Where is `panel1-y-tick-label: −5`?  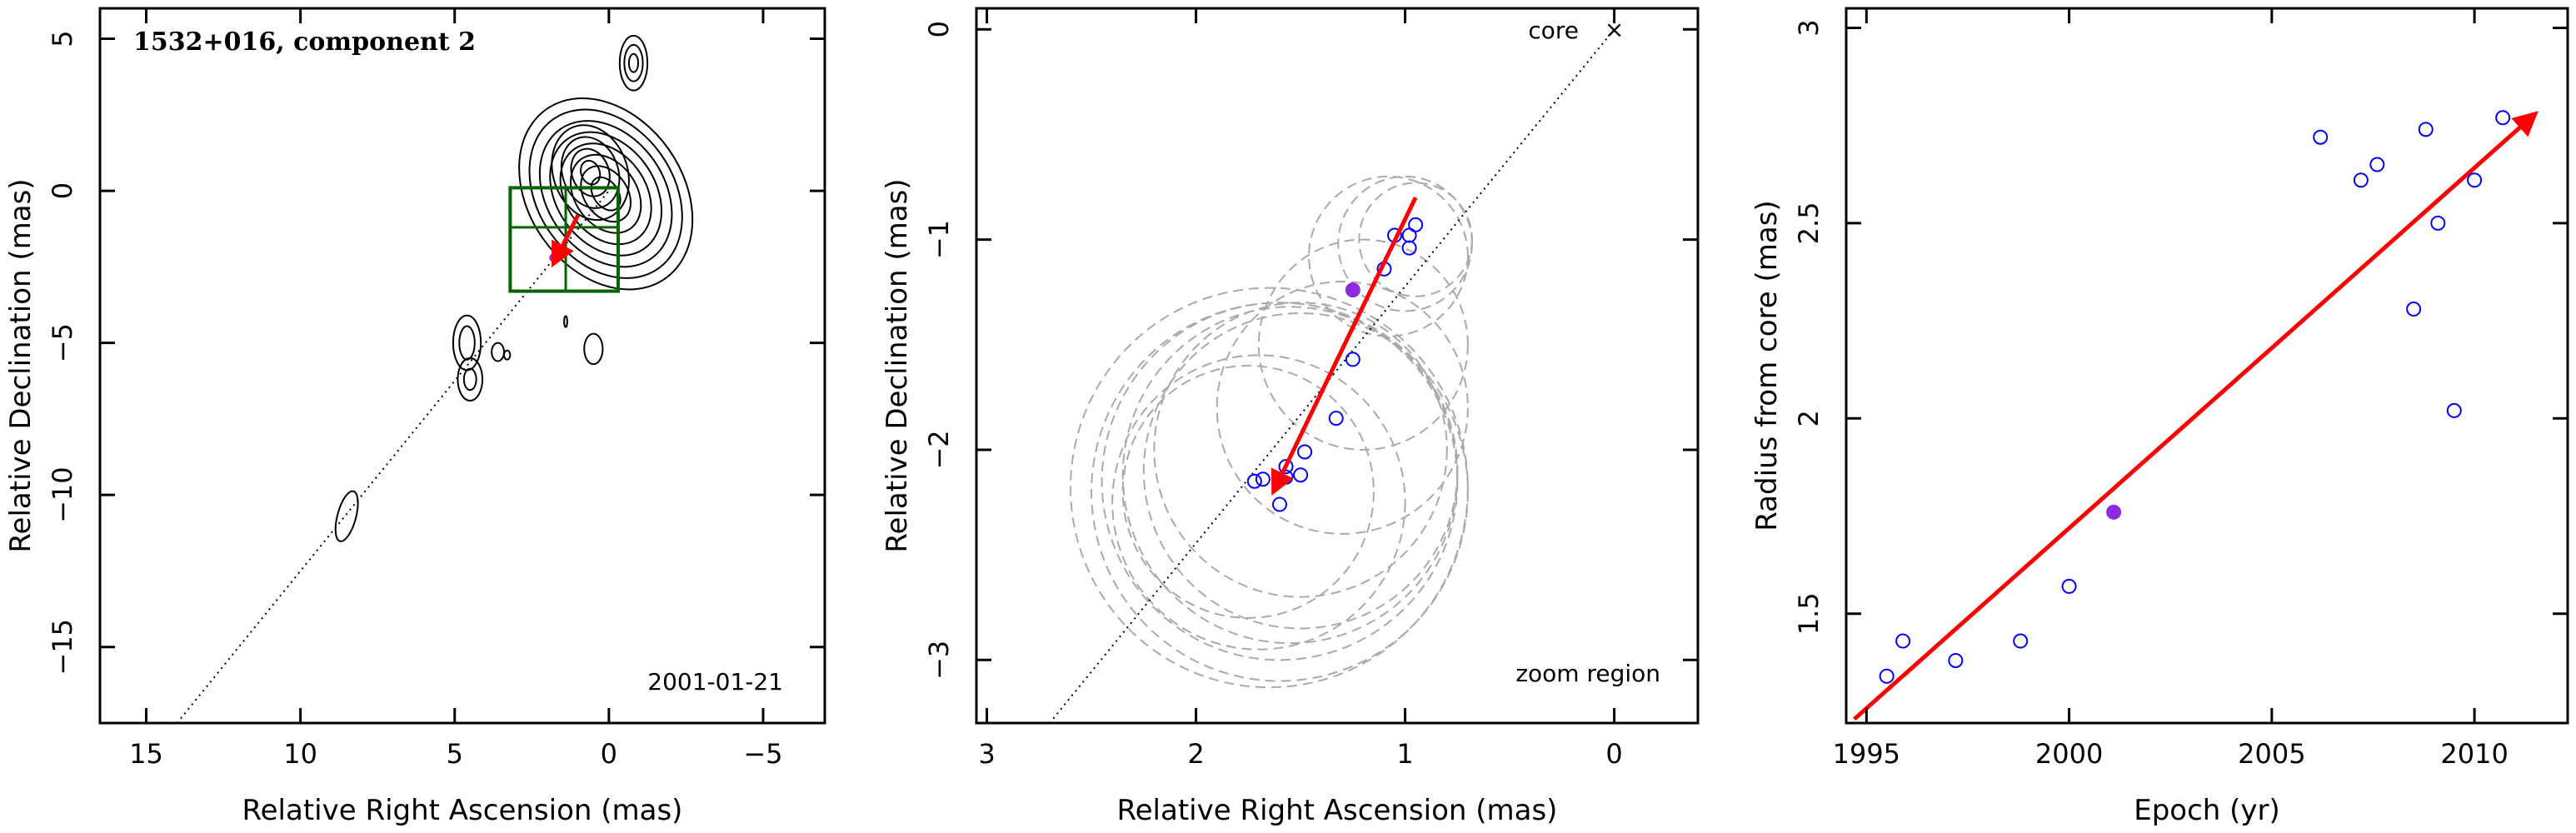
panel1-y-tick-label: −5 is located at coordinates (62, 342).